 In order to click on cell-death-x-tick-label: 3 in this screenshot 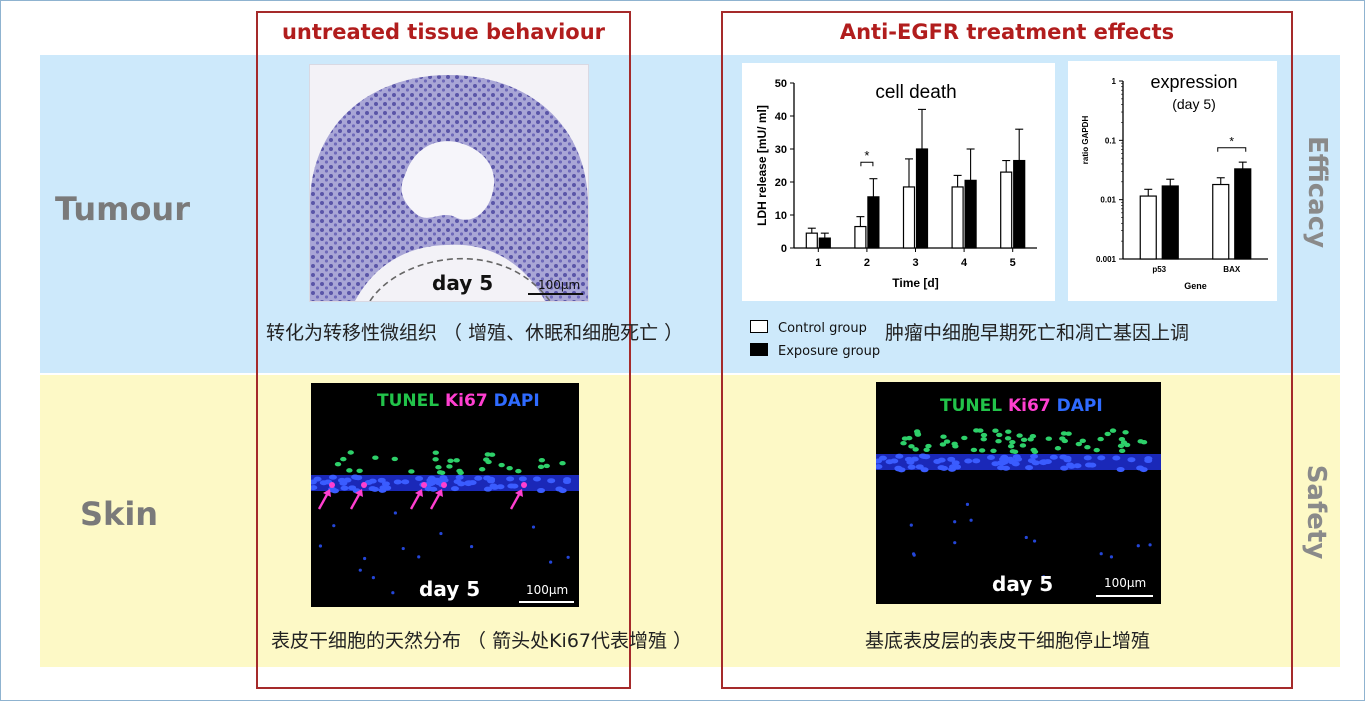, I will do `click(915, 263)`.